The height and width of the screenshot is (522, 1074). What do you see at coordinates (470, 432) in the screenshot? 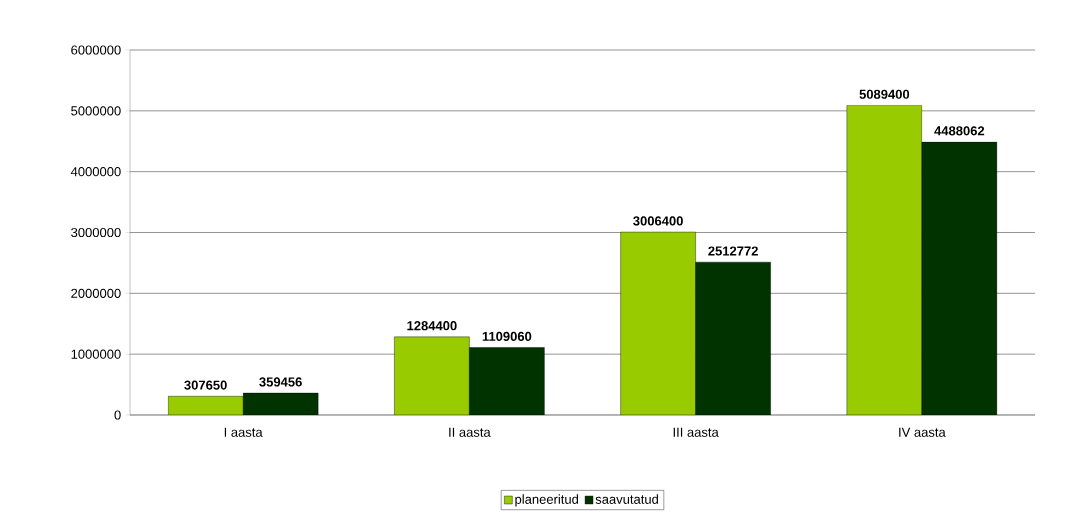
I see `x-tick-label: II aasta` at bounding box center [470, 432].